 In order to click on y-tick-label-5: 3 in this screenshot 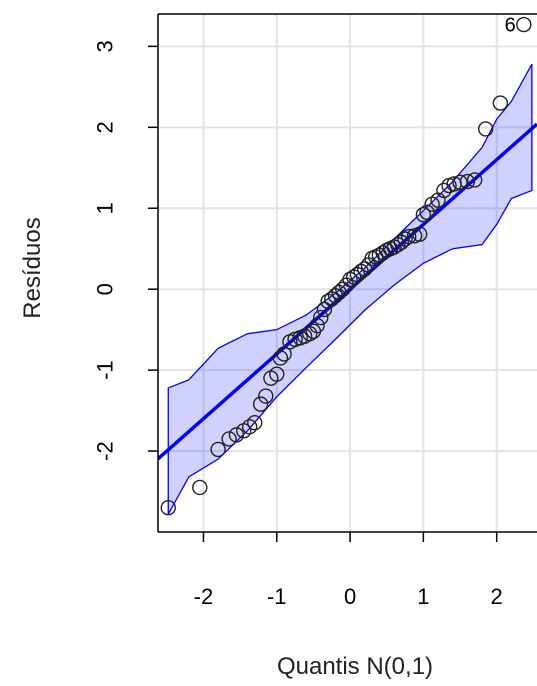, I will do `click(105, 46)`.